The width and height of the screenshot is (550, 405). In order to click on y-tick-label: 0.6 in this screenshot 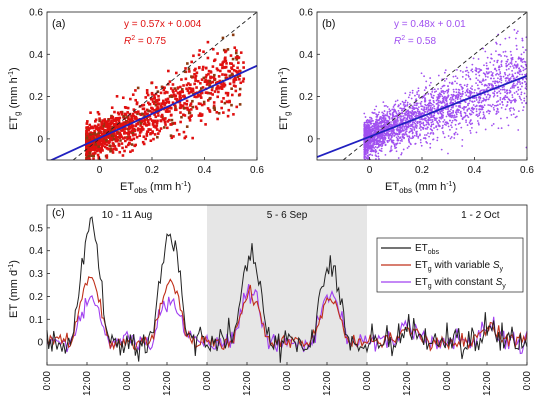, I will do `click(306, 13)`.